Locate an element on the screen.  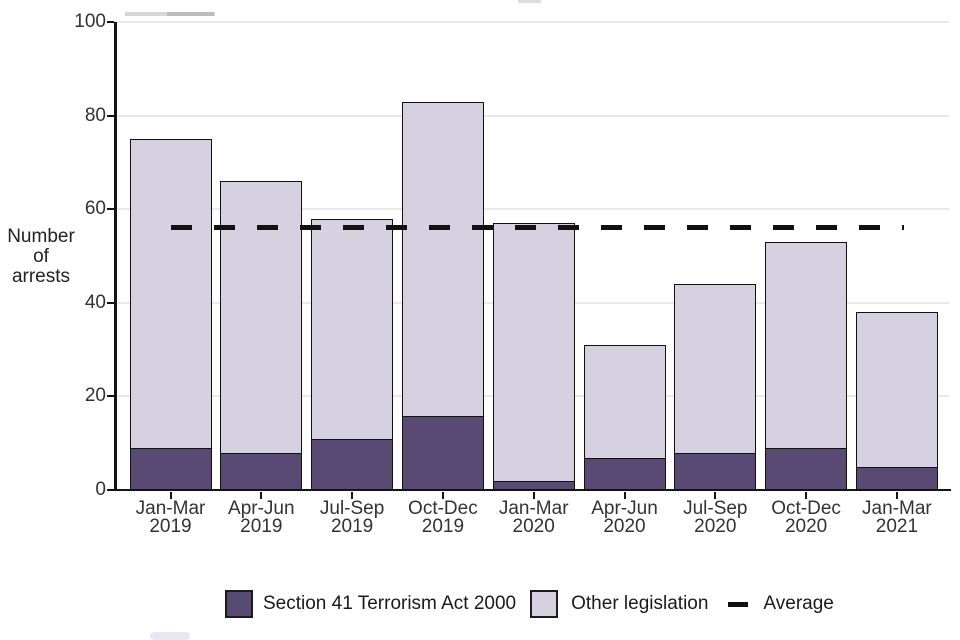
bar-jan-mar-2020-other is located at coordinates (533, 353).